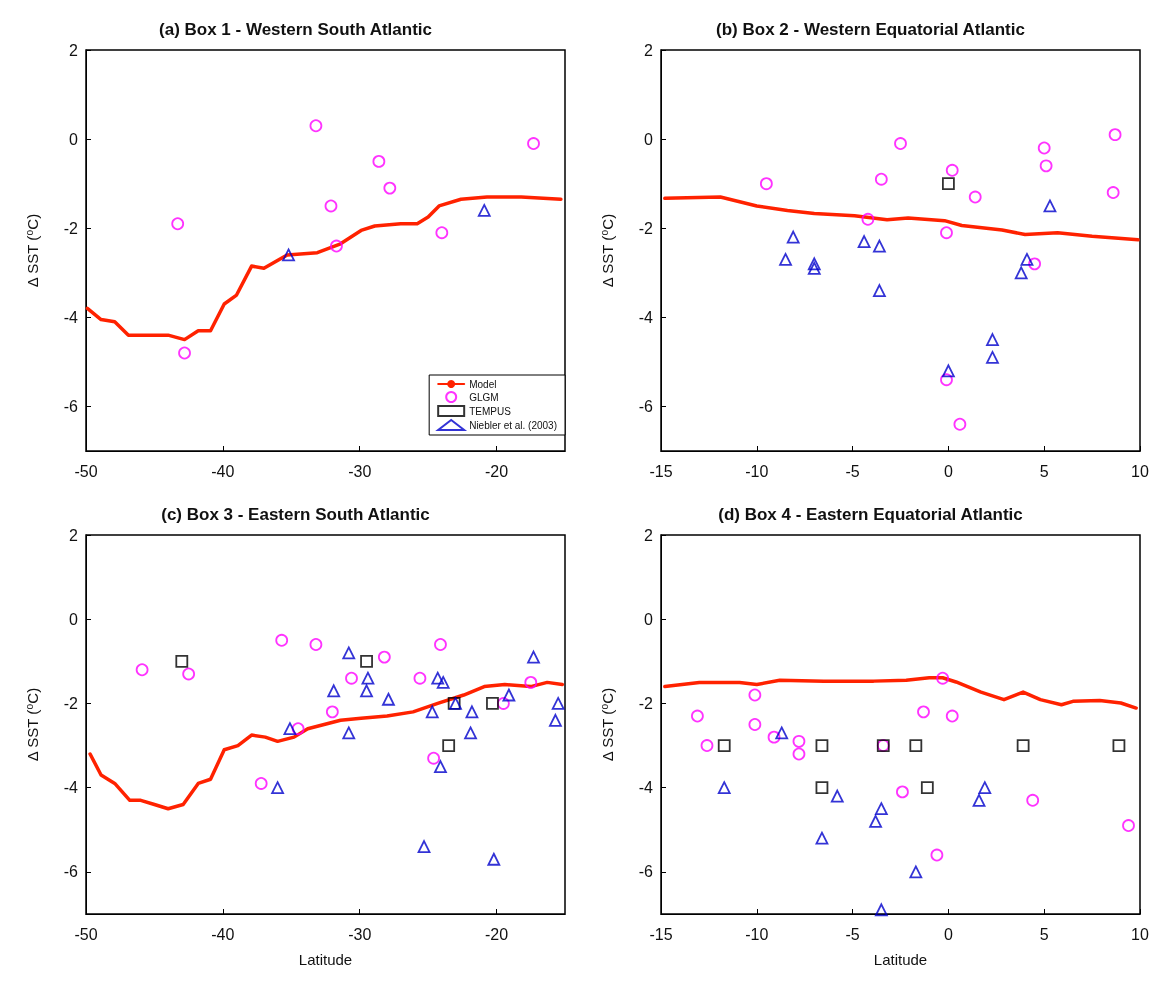  What do you see at coordinates (295, 29) in the screenshot?
I see `chart-title: (a) Box 1 - Western South Atlantic` at bounding box center [295, 29].